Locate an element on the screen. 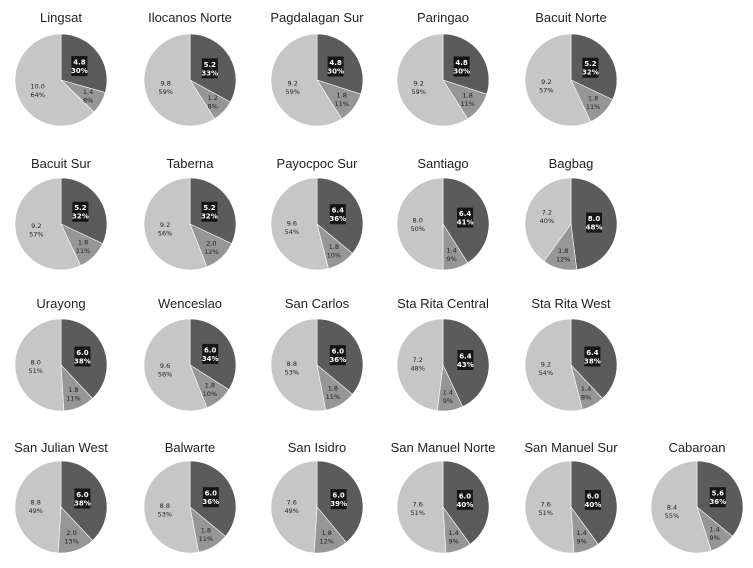  data-label-value: 4.8 is located at coordinates (461, 63).